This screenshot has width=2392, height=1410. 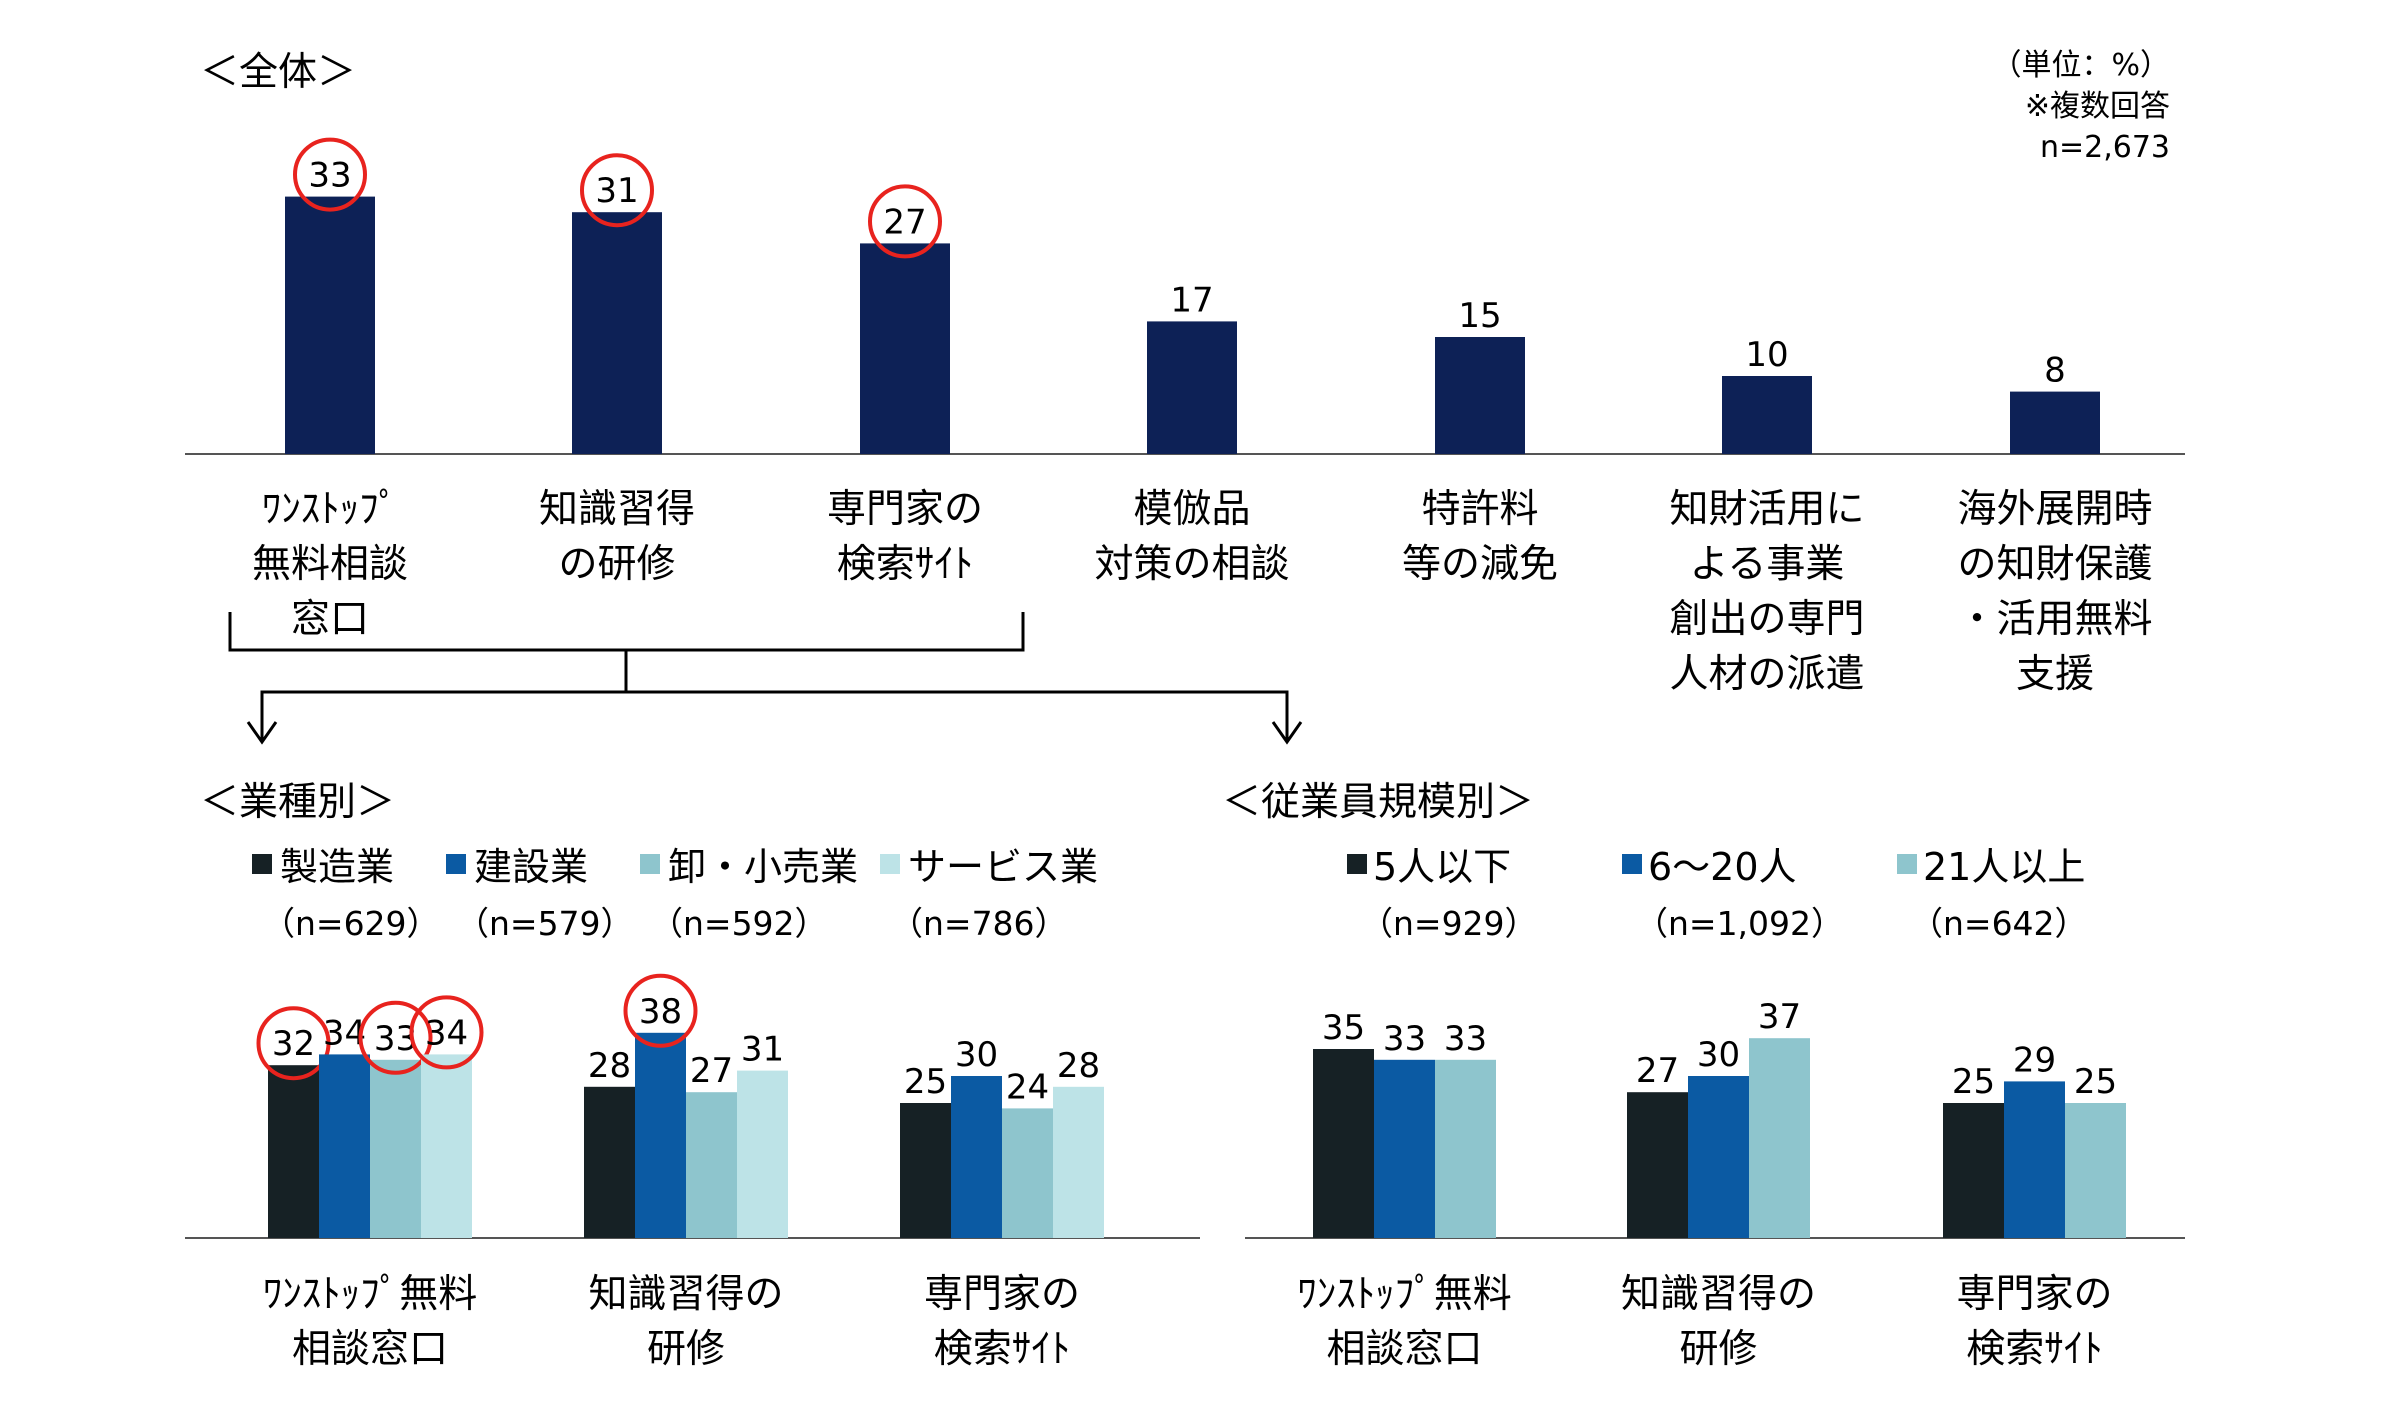 I want to click on size-value-label: 37, so click(x=1779, y=1017).